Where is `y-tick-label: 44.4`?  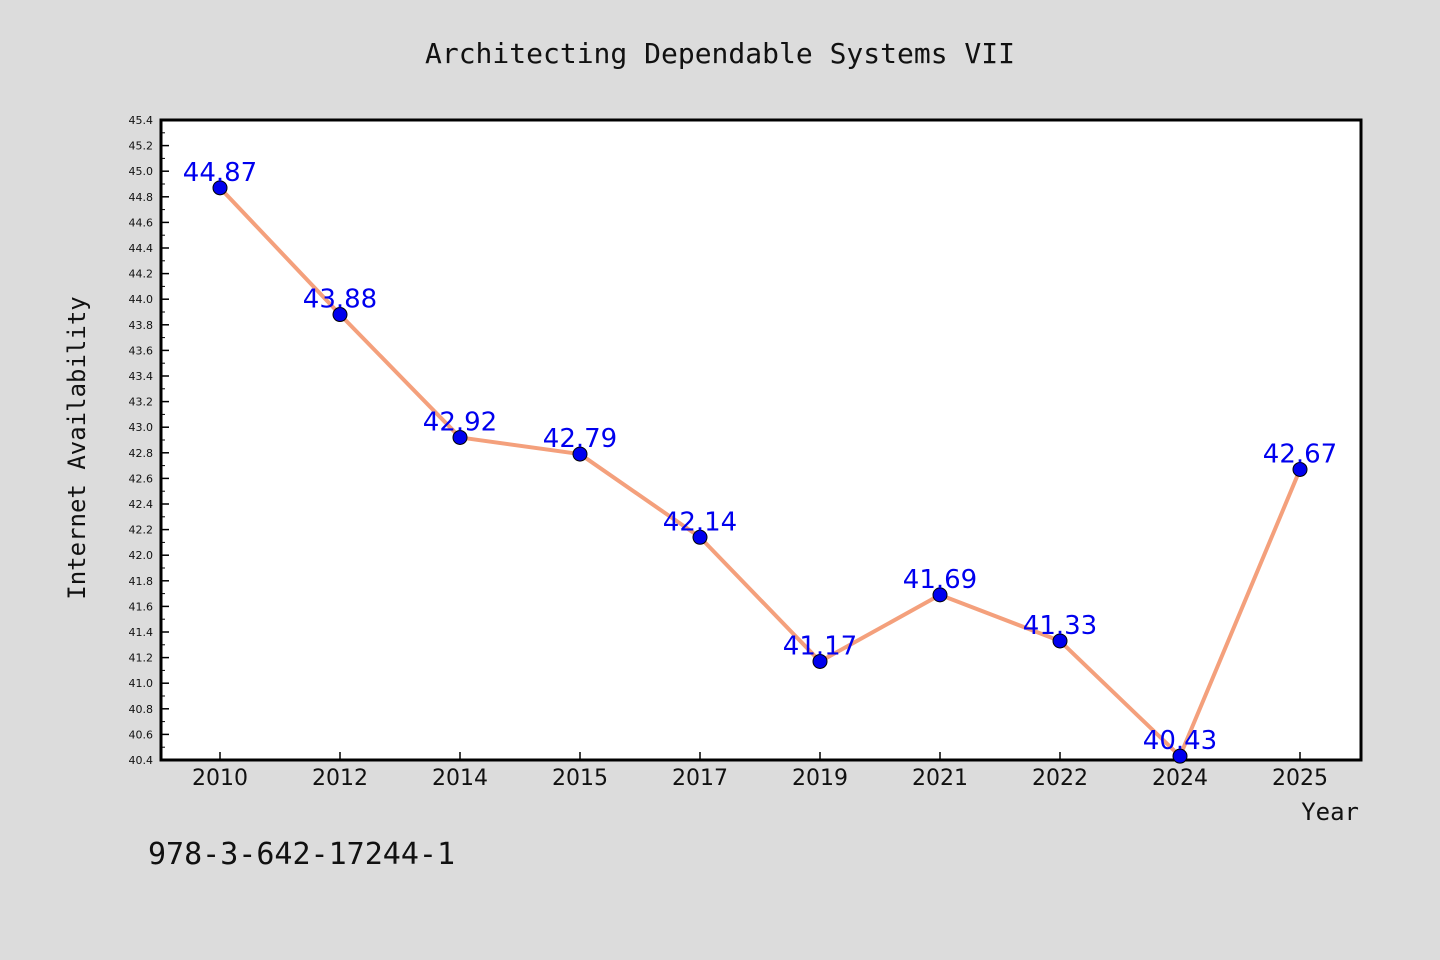
y-tick-label: 44.4 is located at coordinates (141, 248).